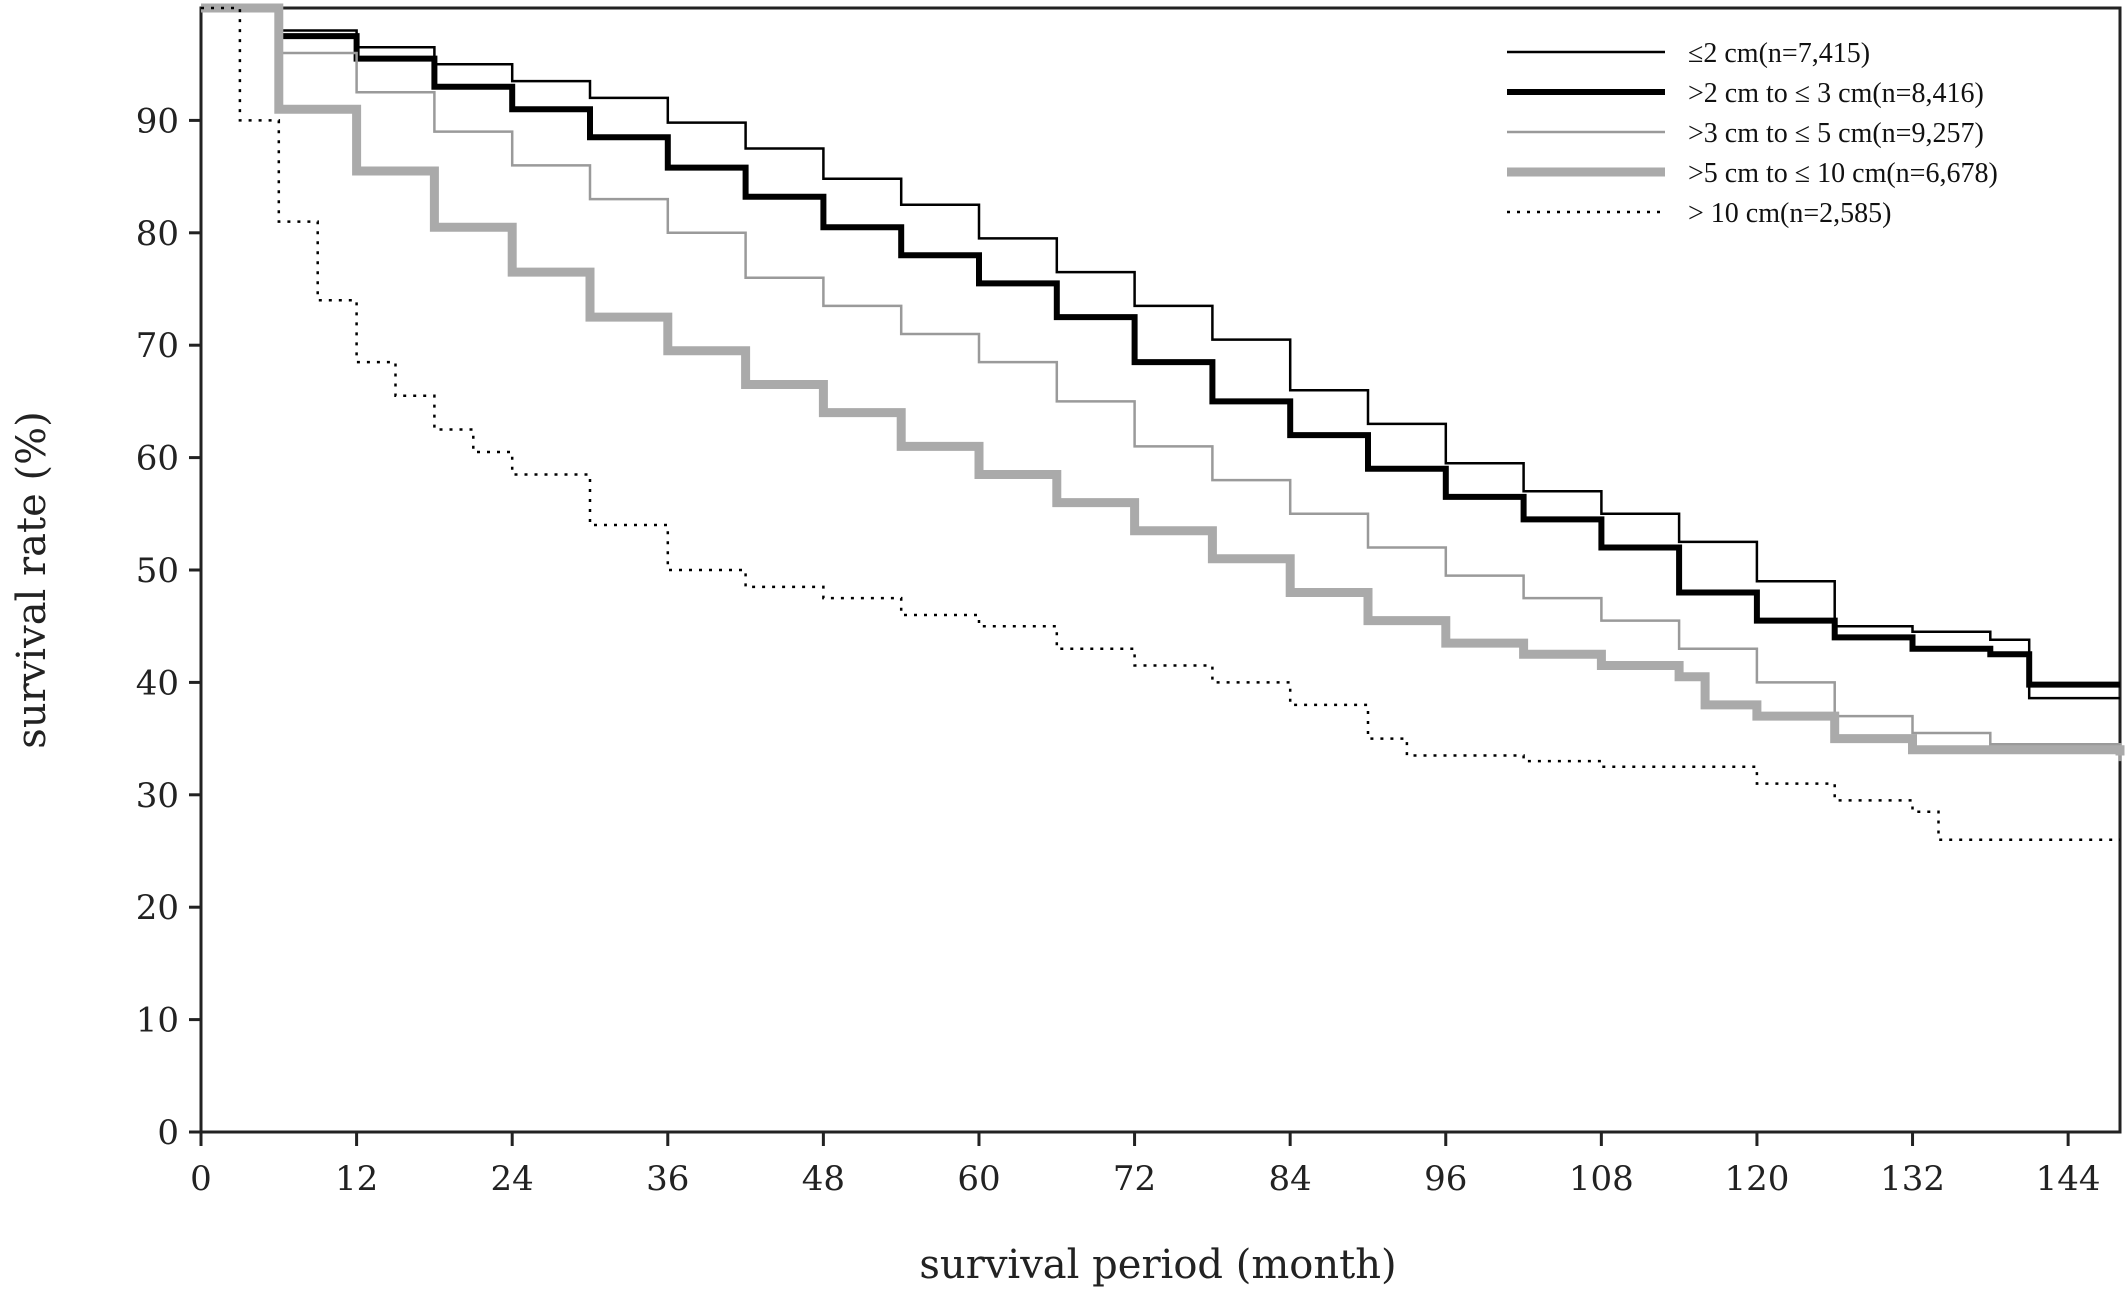  I want to click on x-tick-label: 84, so click(1290, 1179).